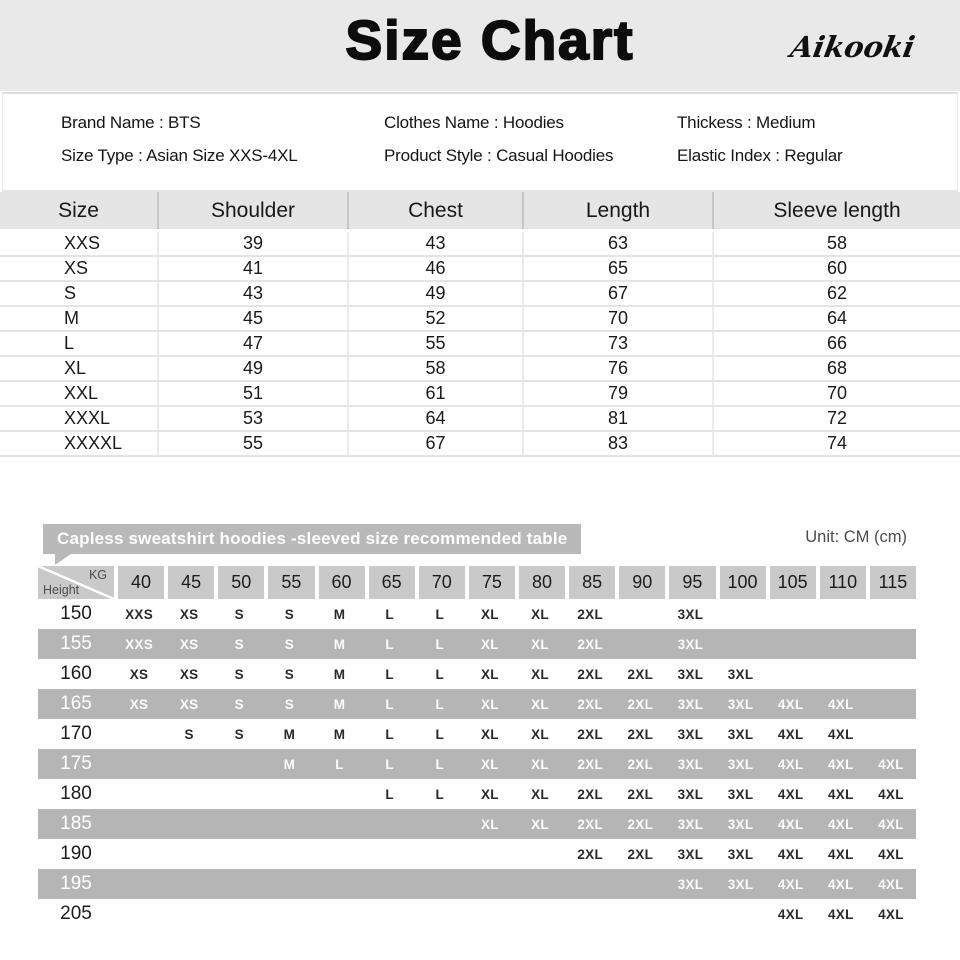 The height and width of the screenshot is (960, 960). I want to click on banner-tail-pointer, so click(63, 559).